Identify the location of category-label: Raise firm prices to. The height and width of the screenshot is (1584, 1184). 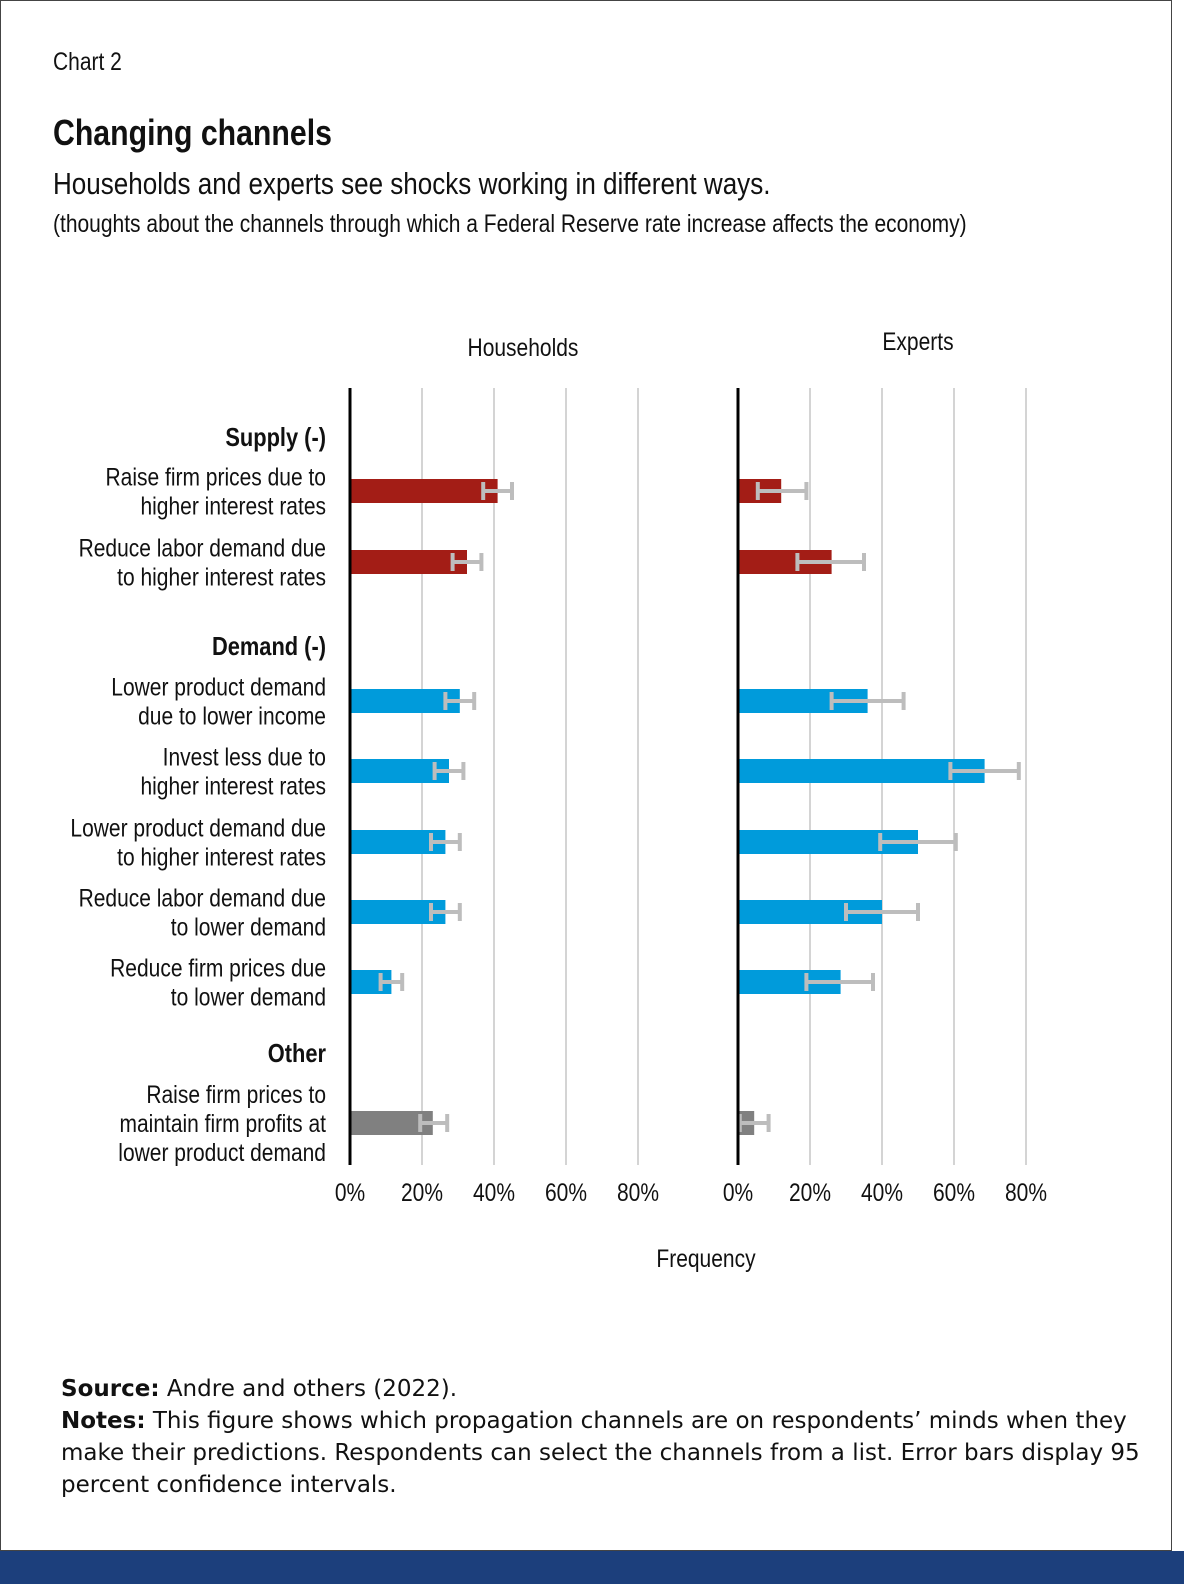
(236, 1094).